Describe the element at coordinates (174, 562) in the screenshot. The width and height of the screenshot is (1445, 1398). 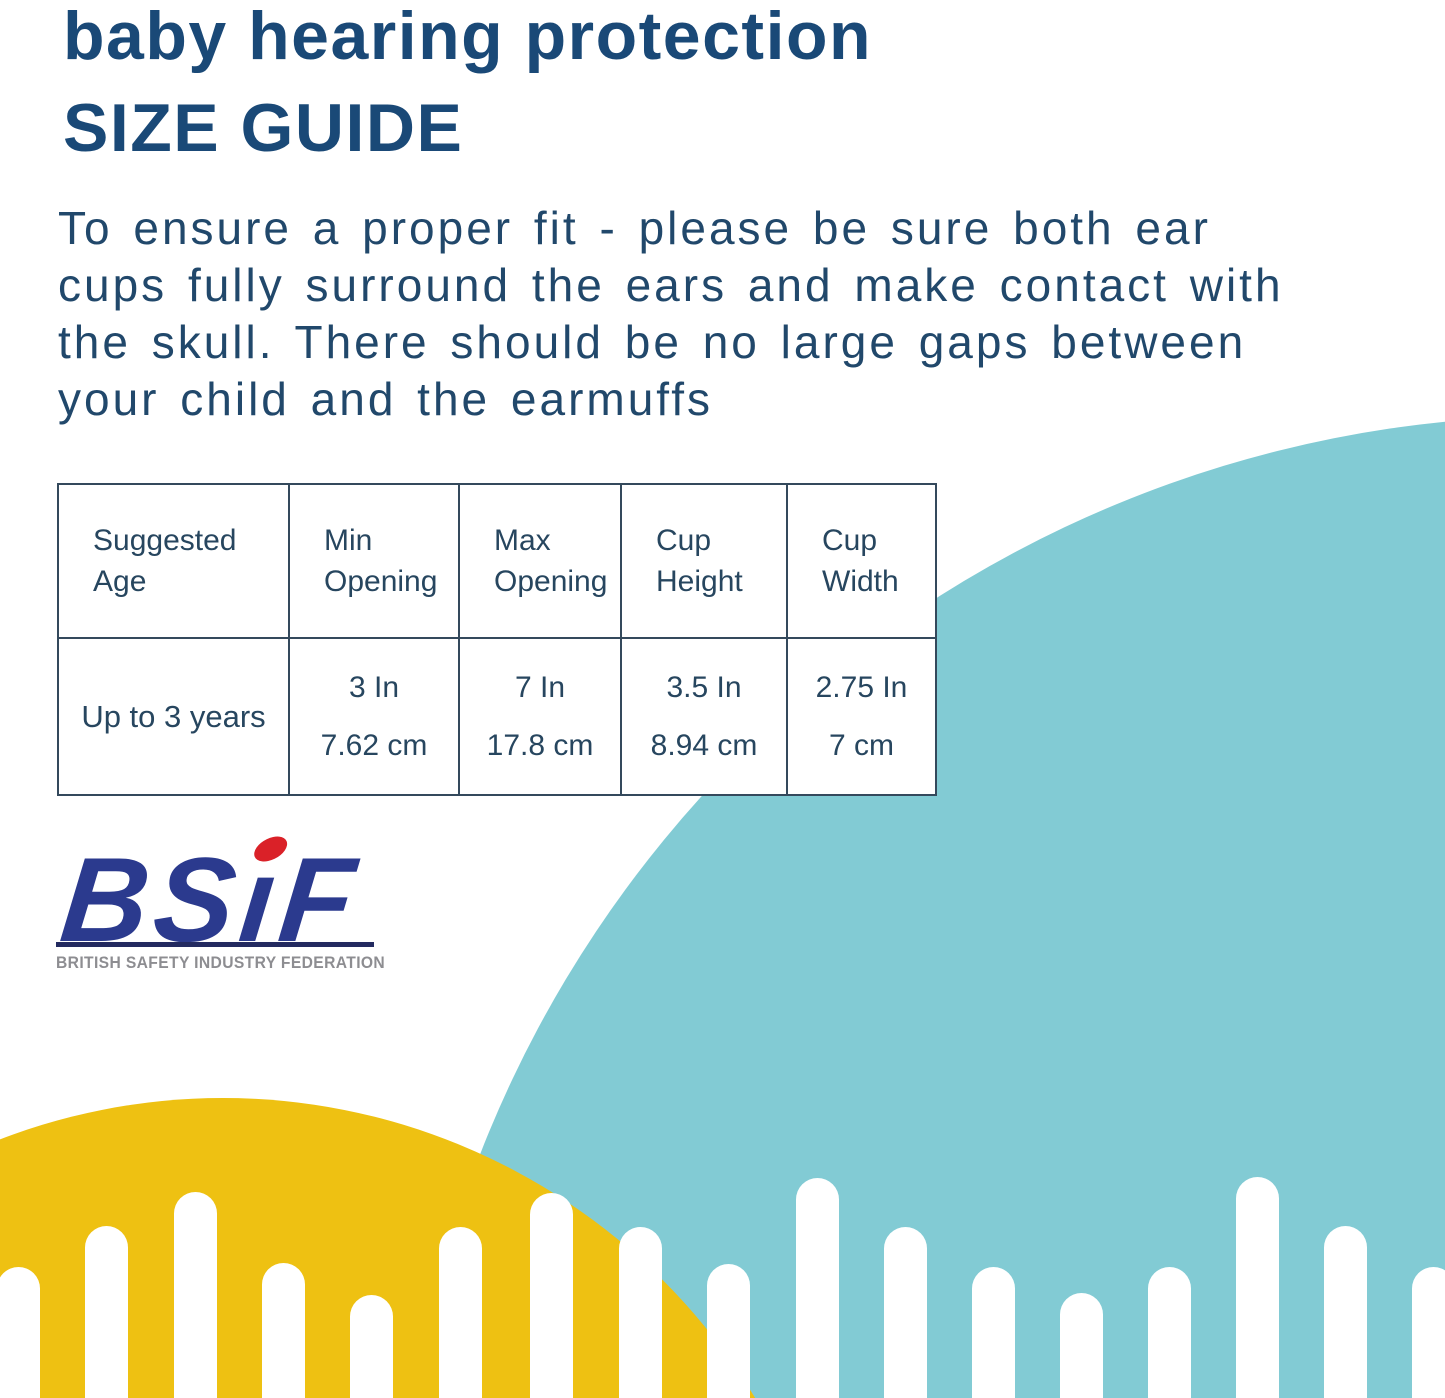
I see `table-header-cell: Suggested Age` at that location.